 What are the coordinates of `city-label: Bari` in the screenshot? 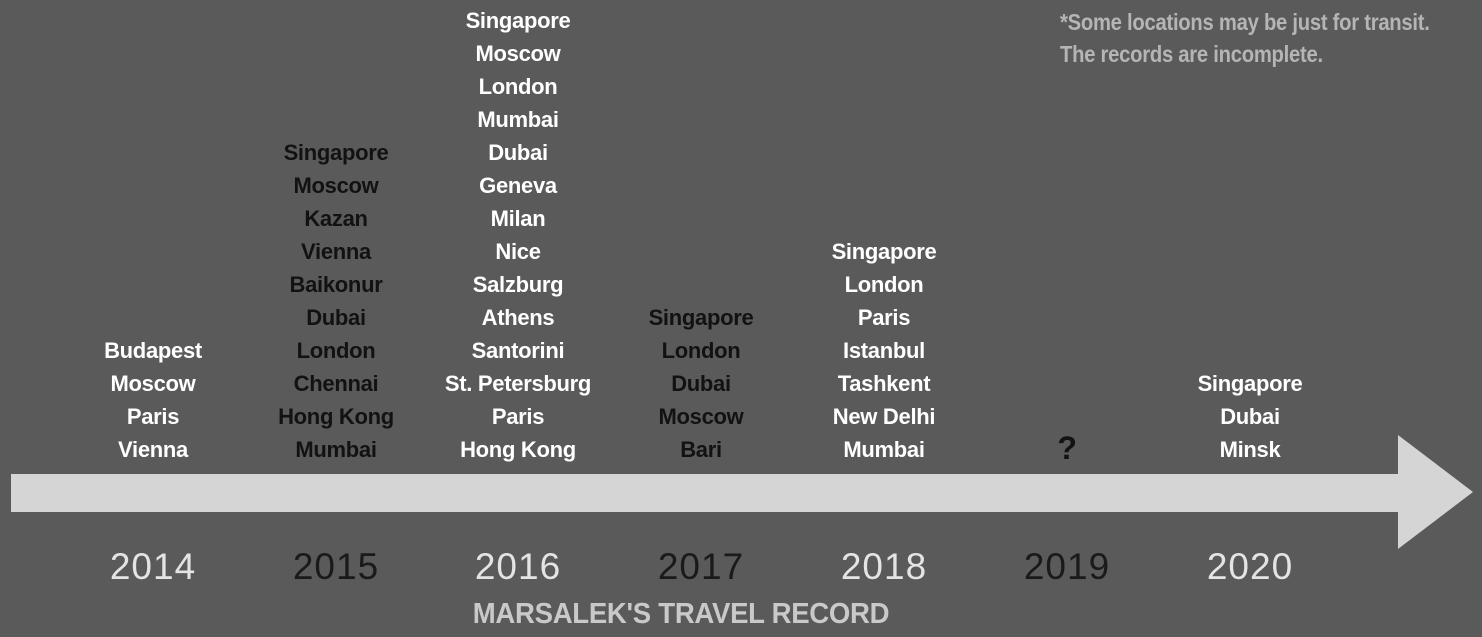 It's located at (701, 449).